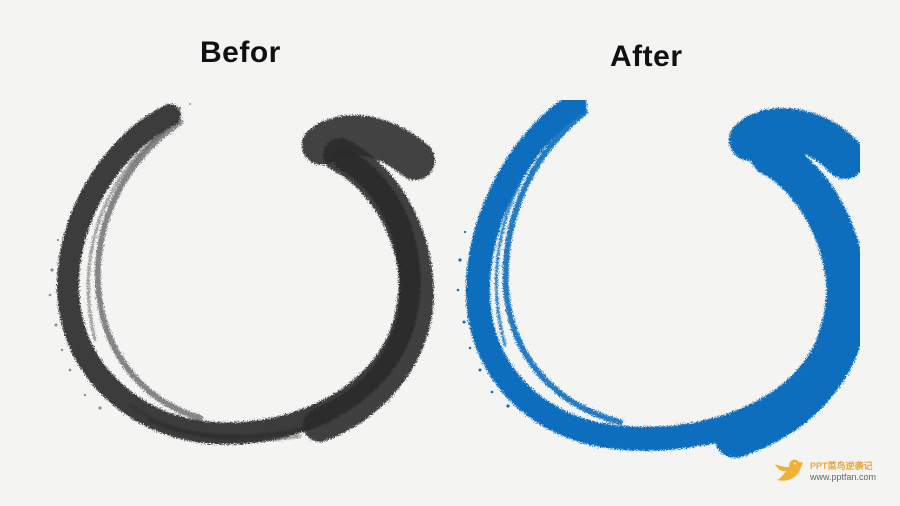  I want to click on watermark-name: PPT菜鸟逆袭记, so click(841, 466).